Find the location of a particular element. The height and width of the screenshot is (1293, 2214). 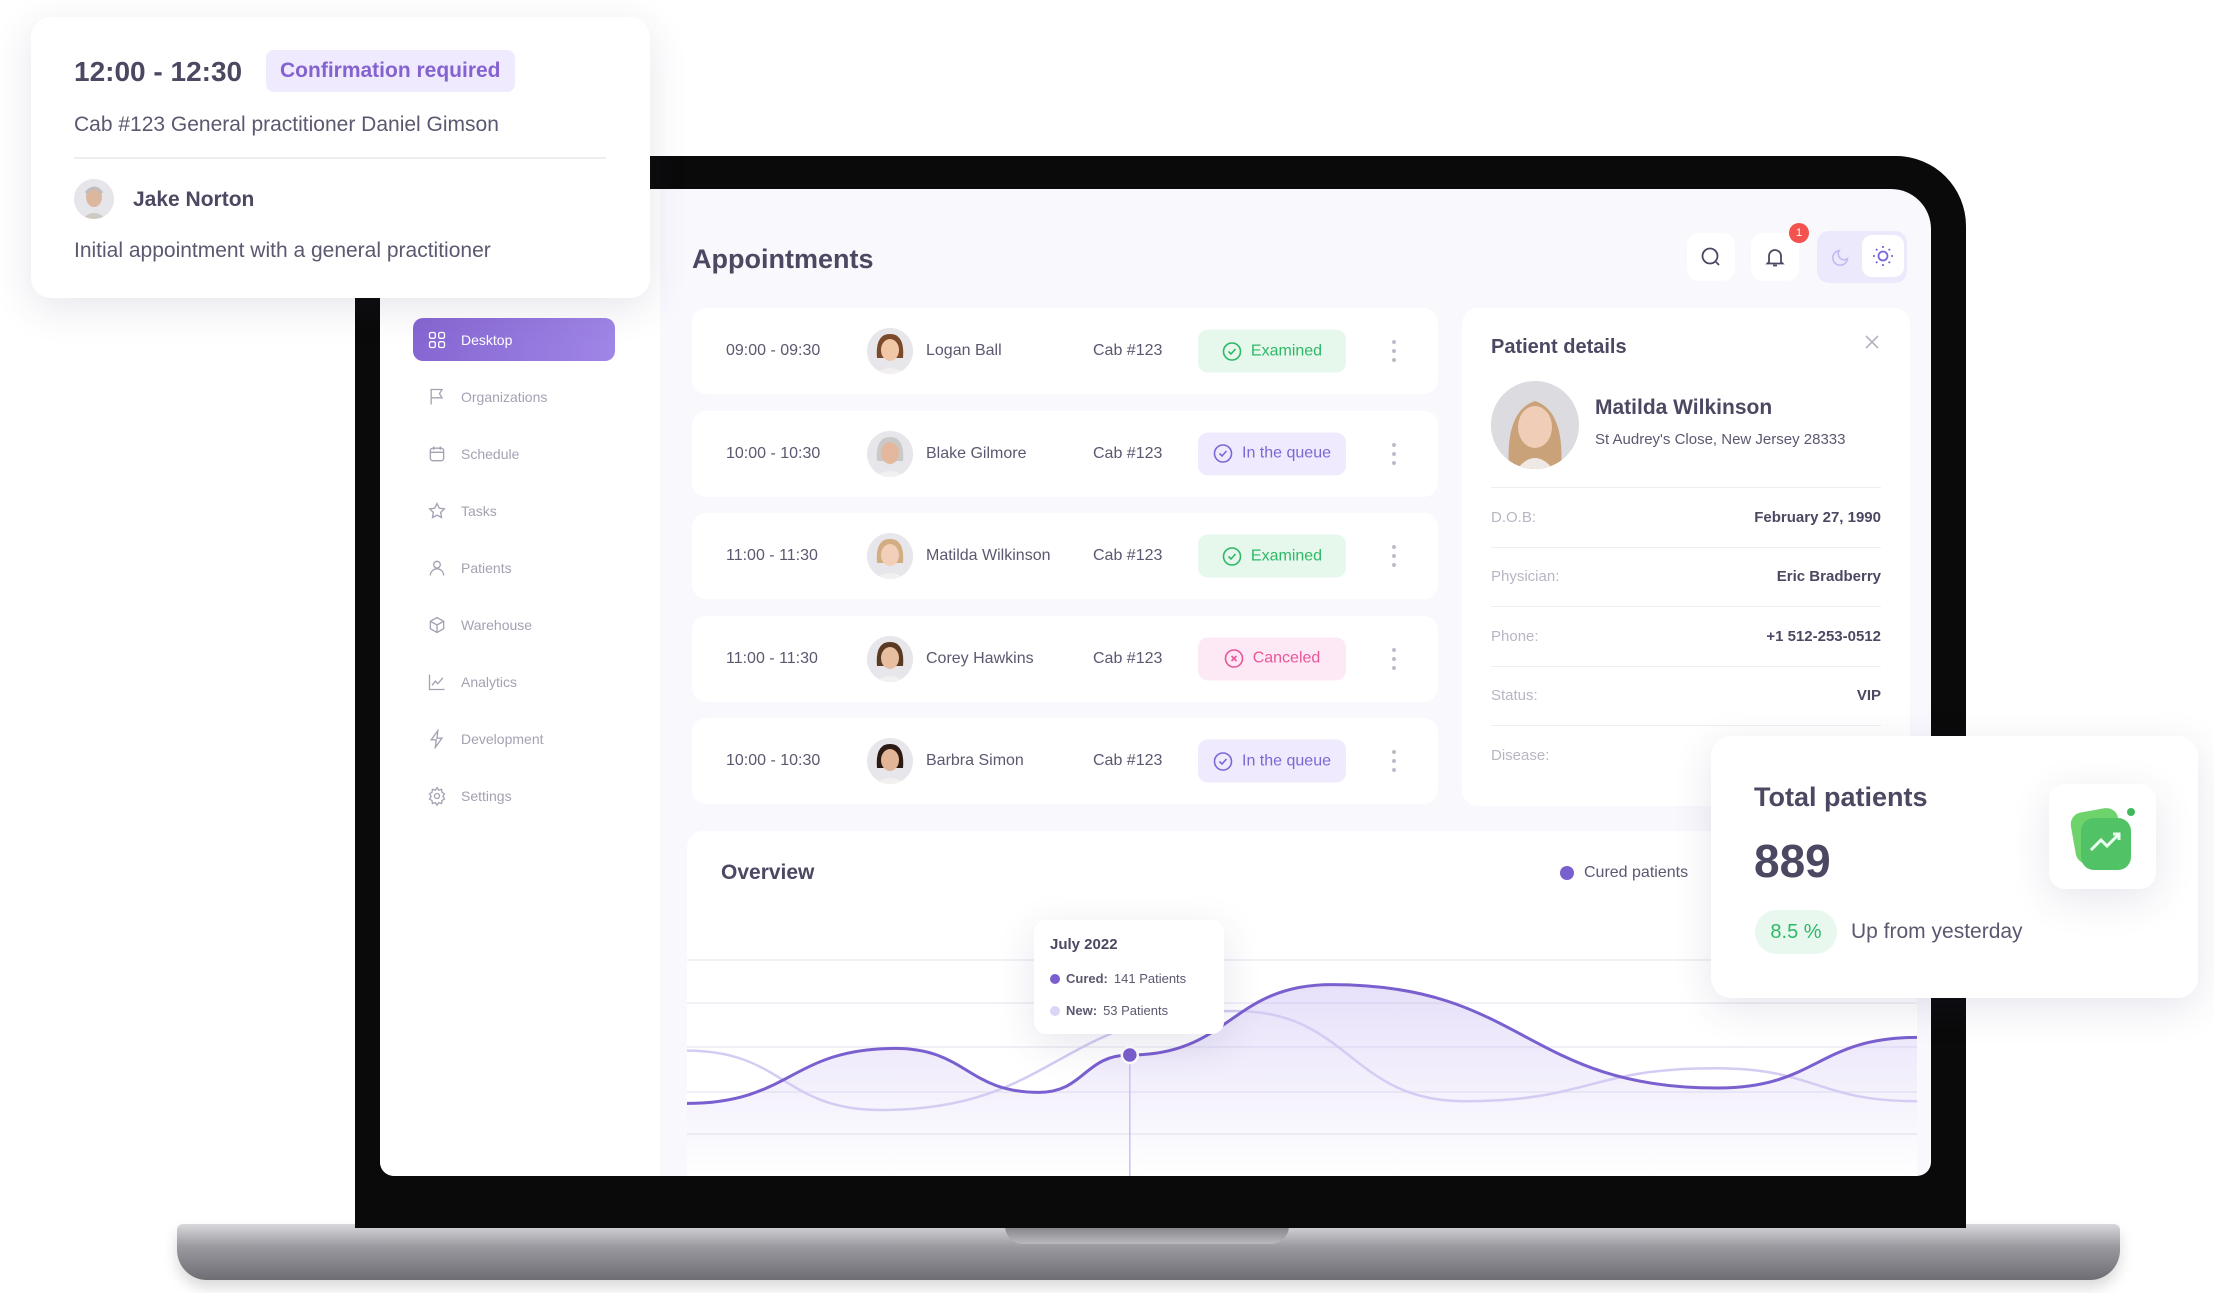

popup-patient-name: Jake Norton is located at coordinates (194, 199).